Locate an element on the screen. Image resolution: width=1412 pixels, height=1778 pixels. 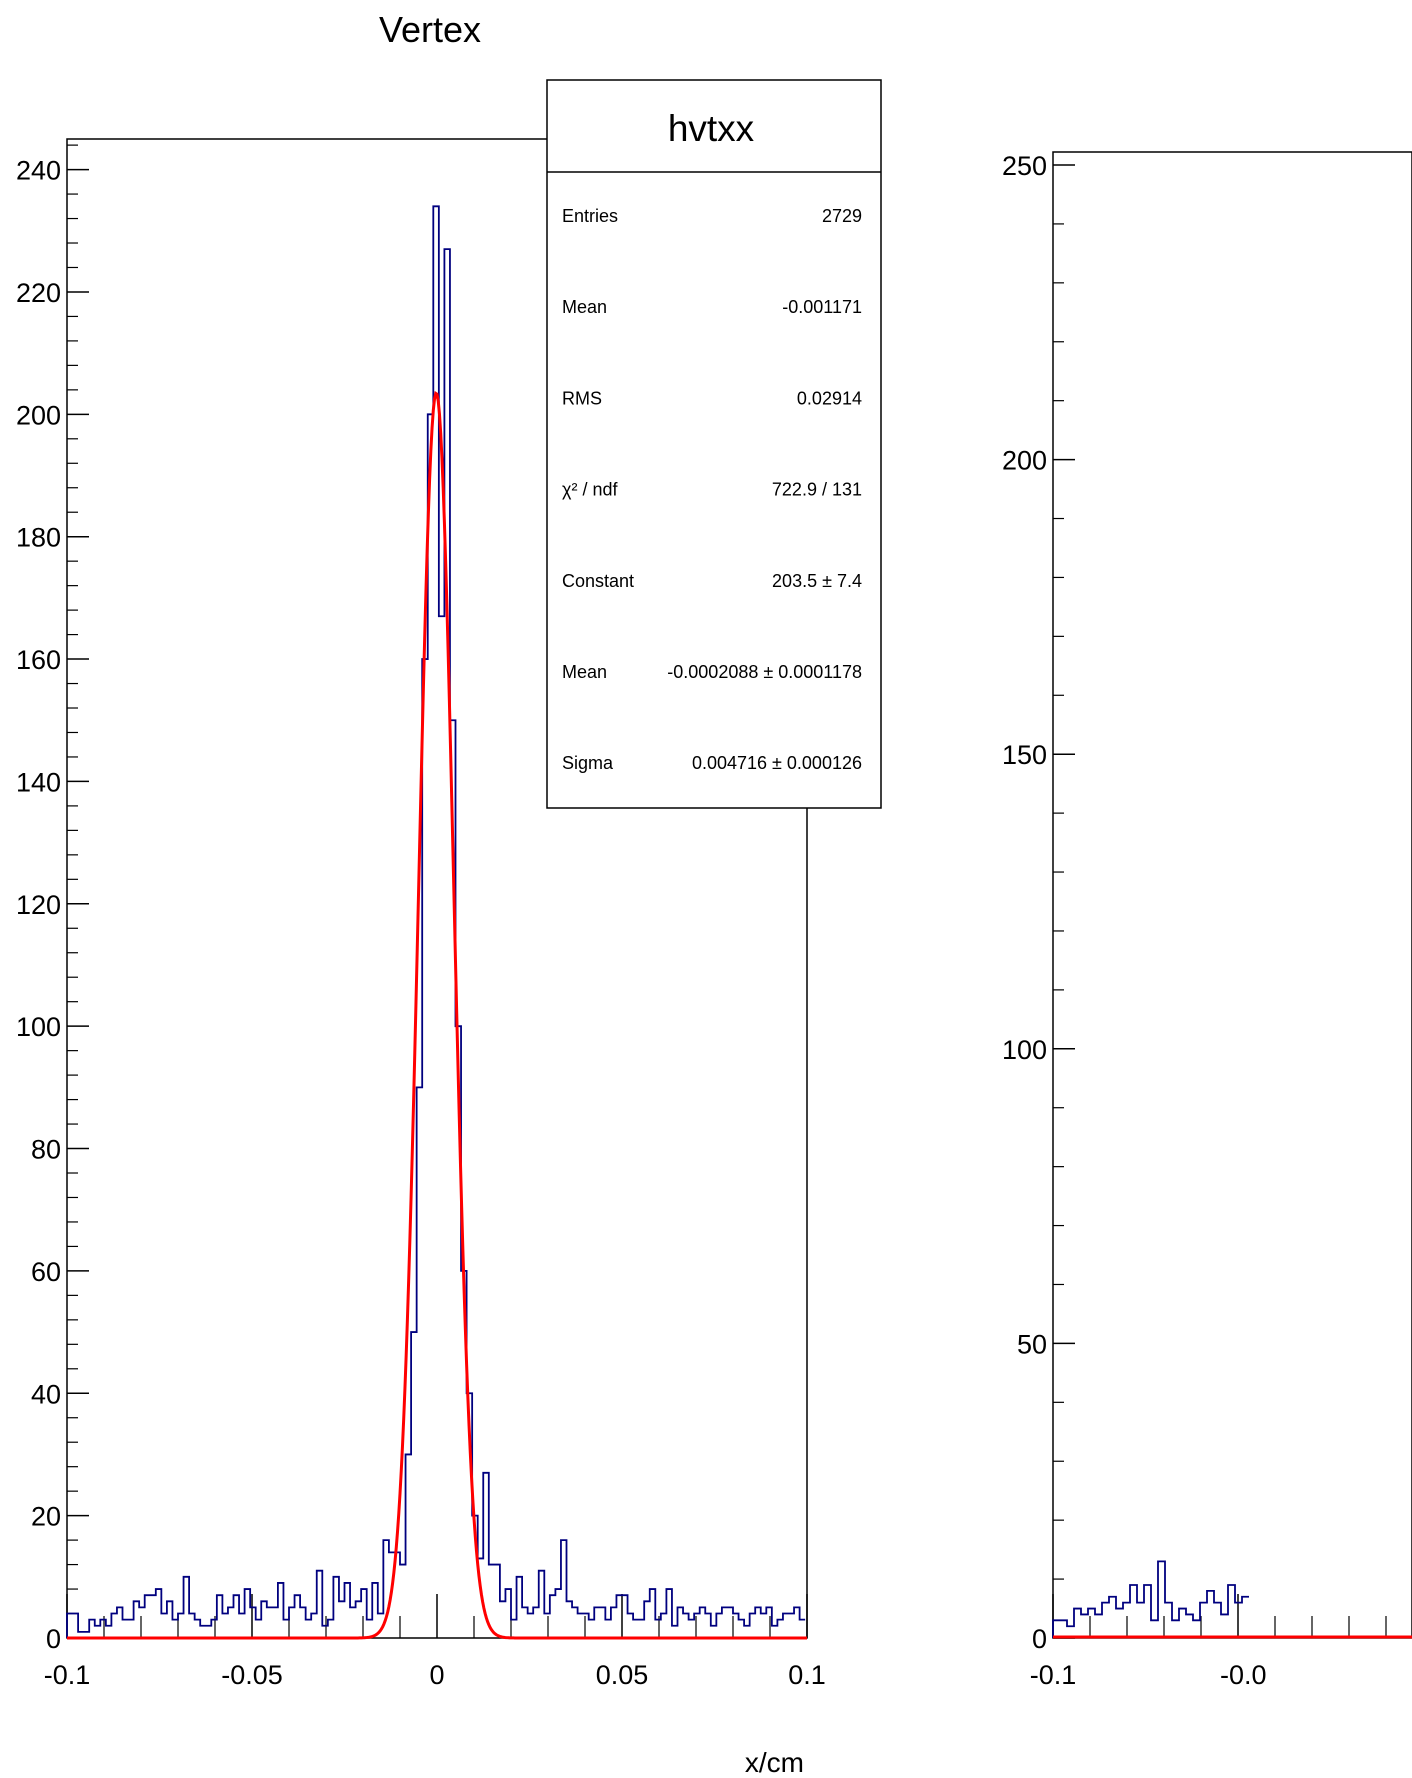
y-tick-label: 20 is located at coordinates (46, 1517).